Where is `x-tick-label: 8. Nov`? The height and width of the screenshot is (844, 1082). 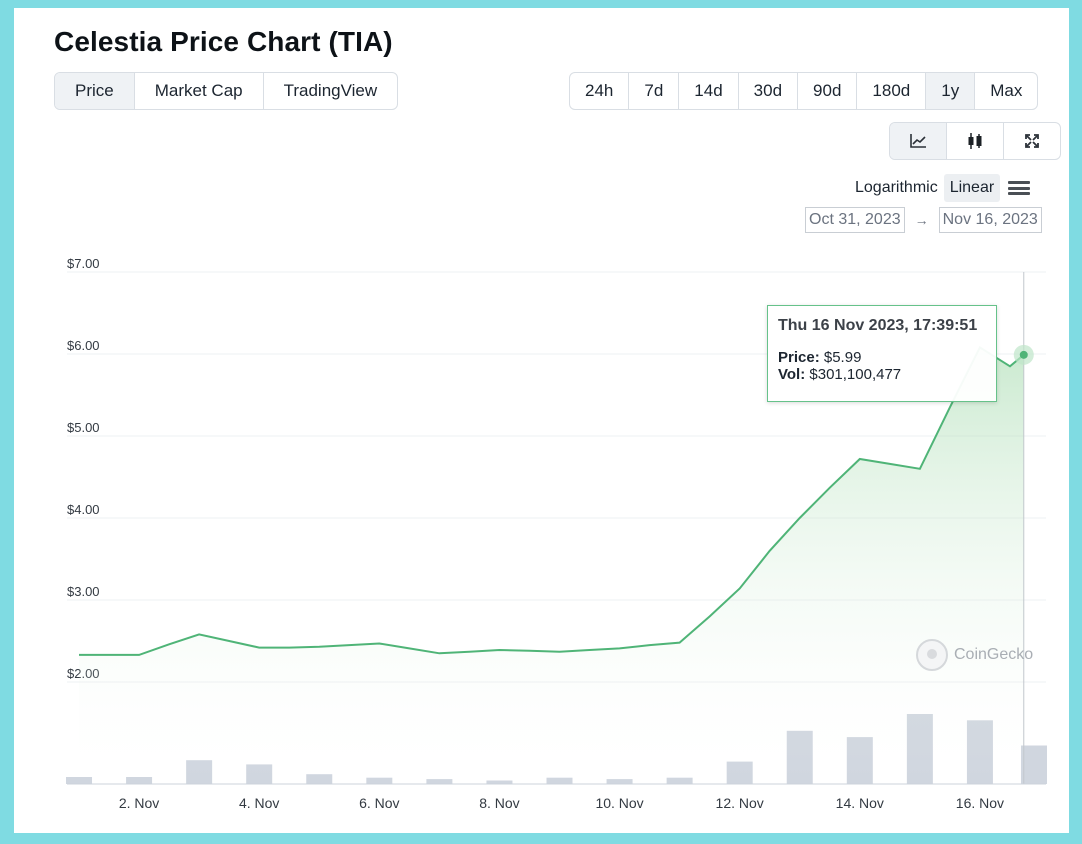 x-tick-label: 8. Nov is located at coordinates (499, 803).